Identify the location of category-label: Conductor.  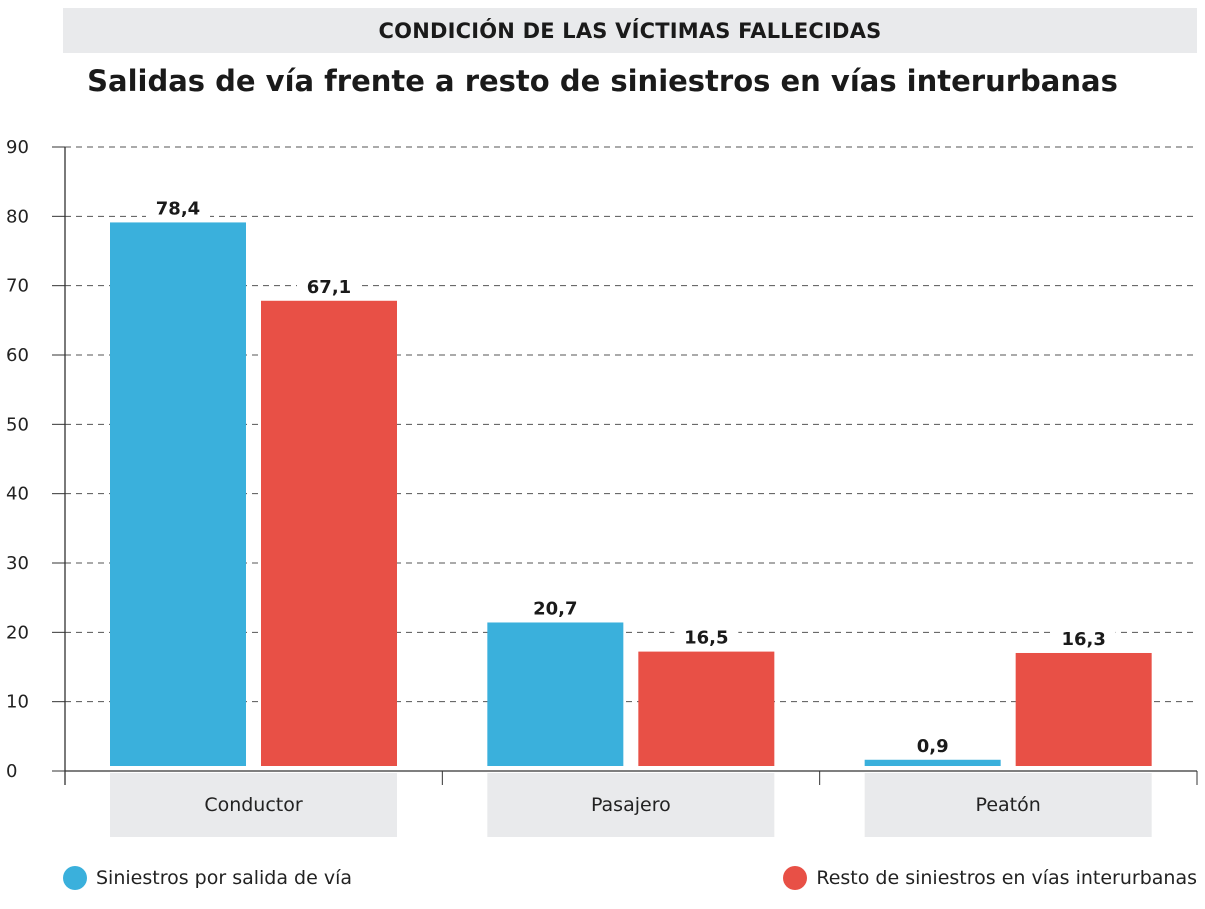
(253, 805).